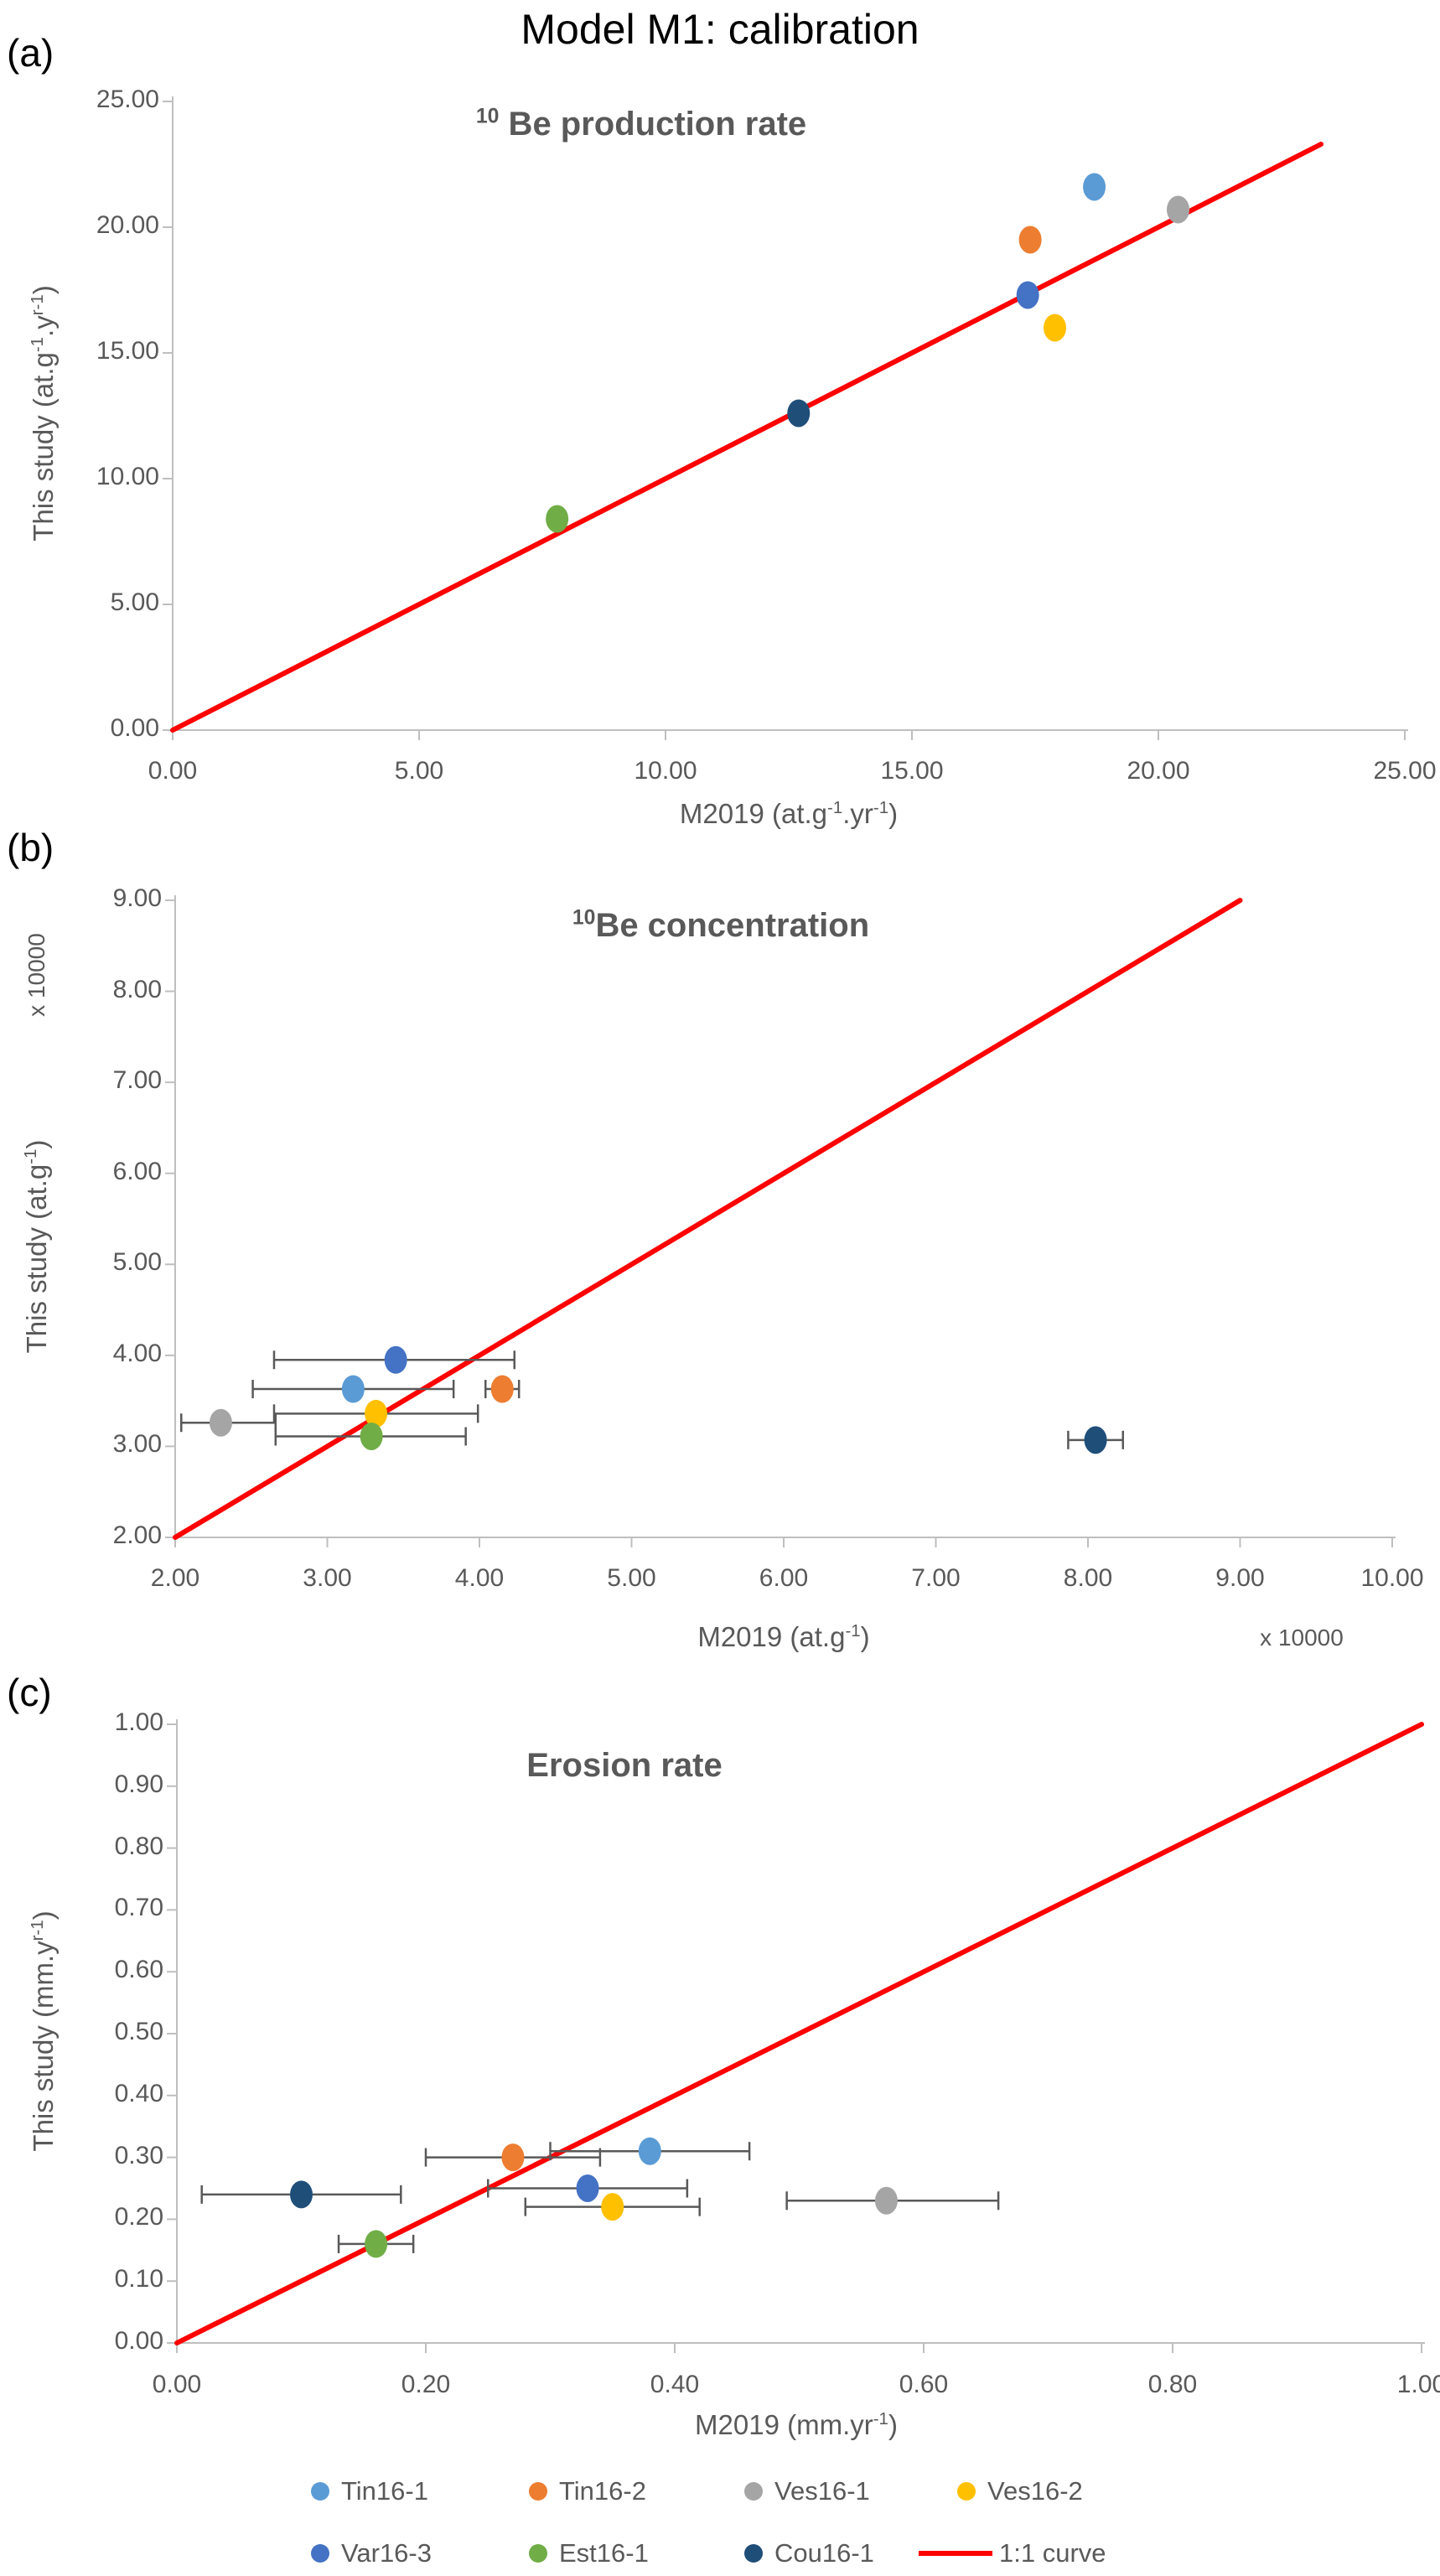 This screenshot has width=1440, height=2576. What do you see at coordinates (753, 2553) in the screenshot?
I see `legend-marker-cou16-1-icon` at bounding box center [753, 2553].